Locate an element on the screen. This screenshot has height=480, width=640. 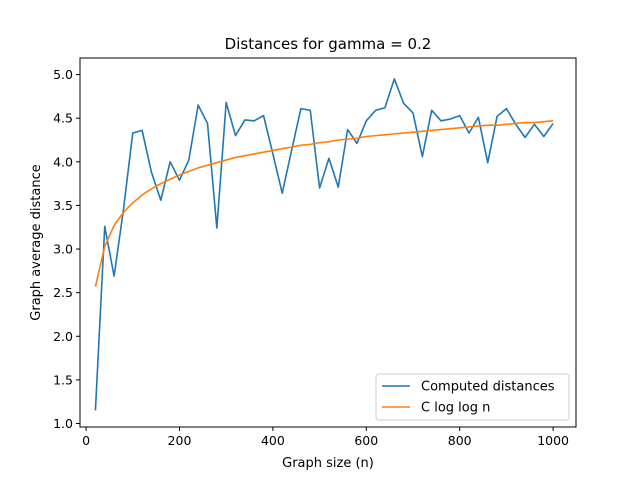
x-tick-label: 0 is located at coordinates (86, 440).